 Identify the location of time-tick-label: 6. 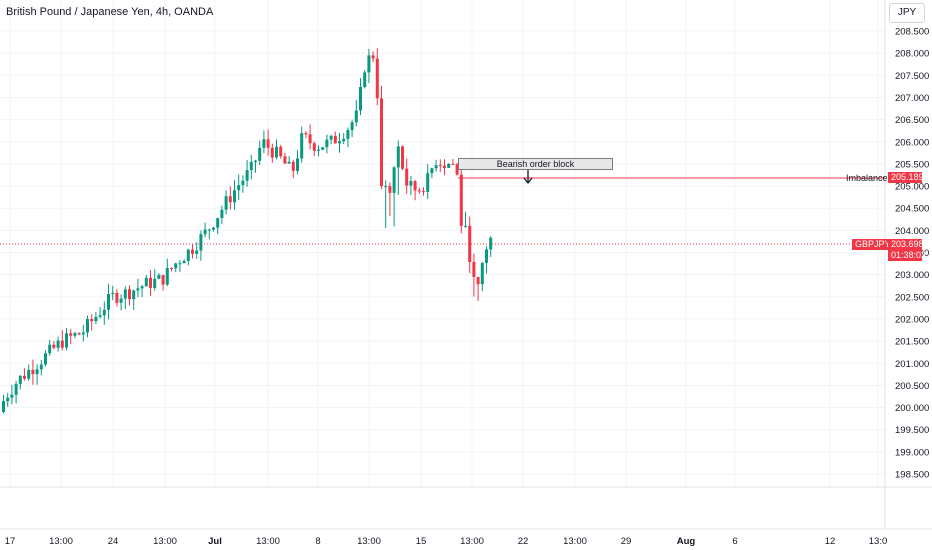
(734, 541).